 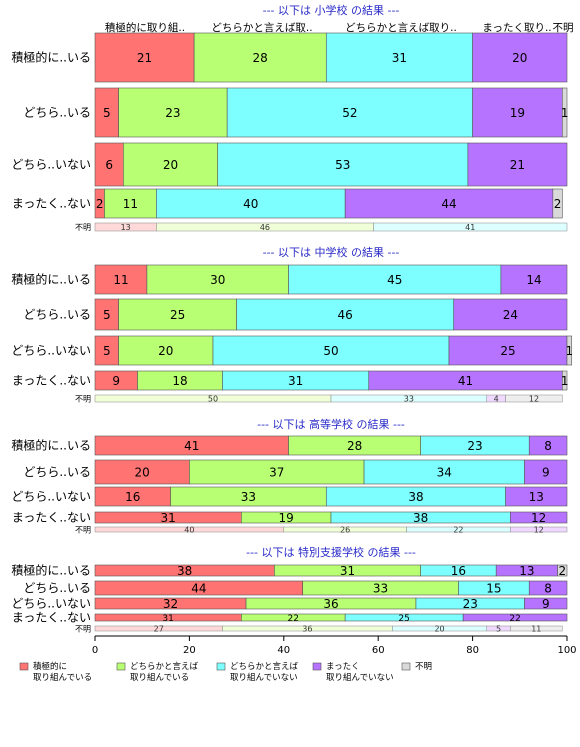 I want to click on unknown-data-label: 11, so click(x=536, y=629).